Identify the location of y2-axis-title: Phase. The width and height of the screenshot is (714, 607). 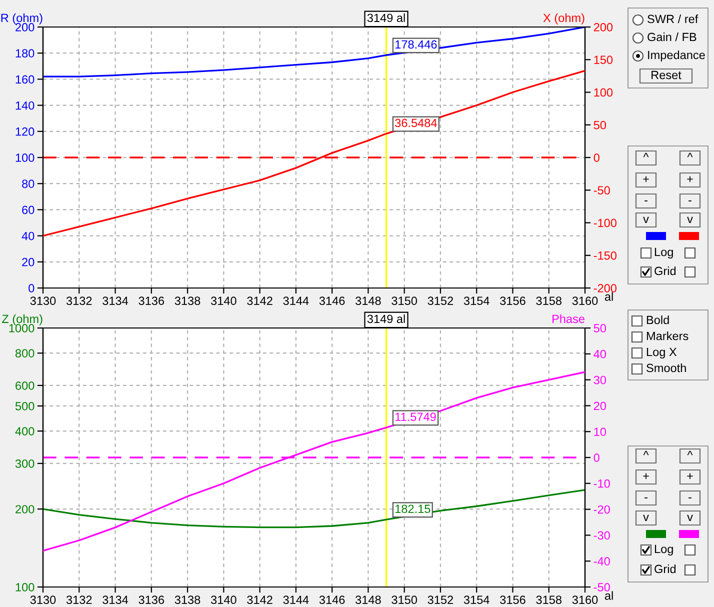
(568, 319).